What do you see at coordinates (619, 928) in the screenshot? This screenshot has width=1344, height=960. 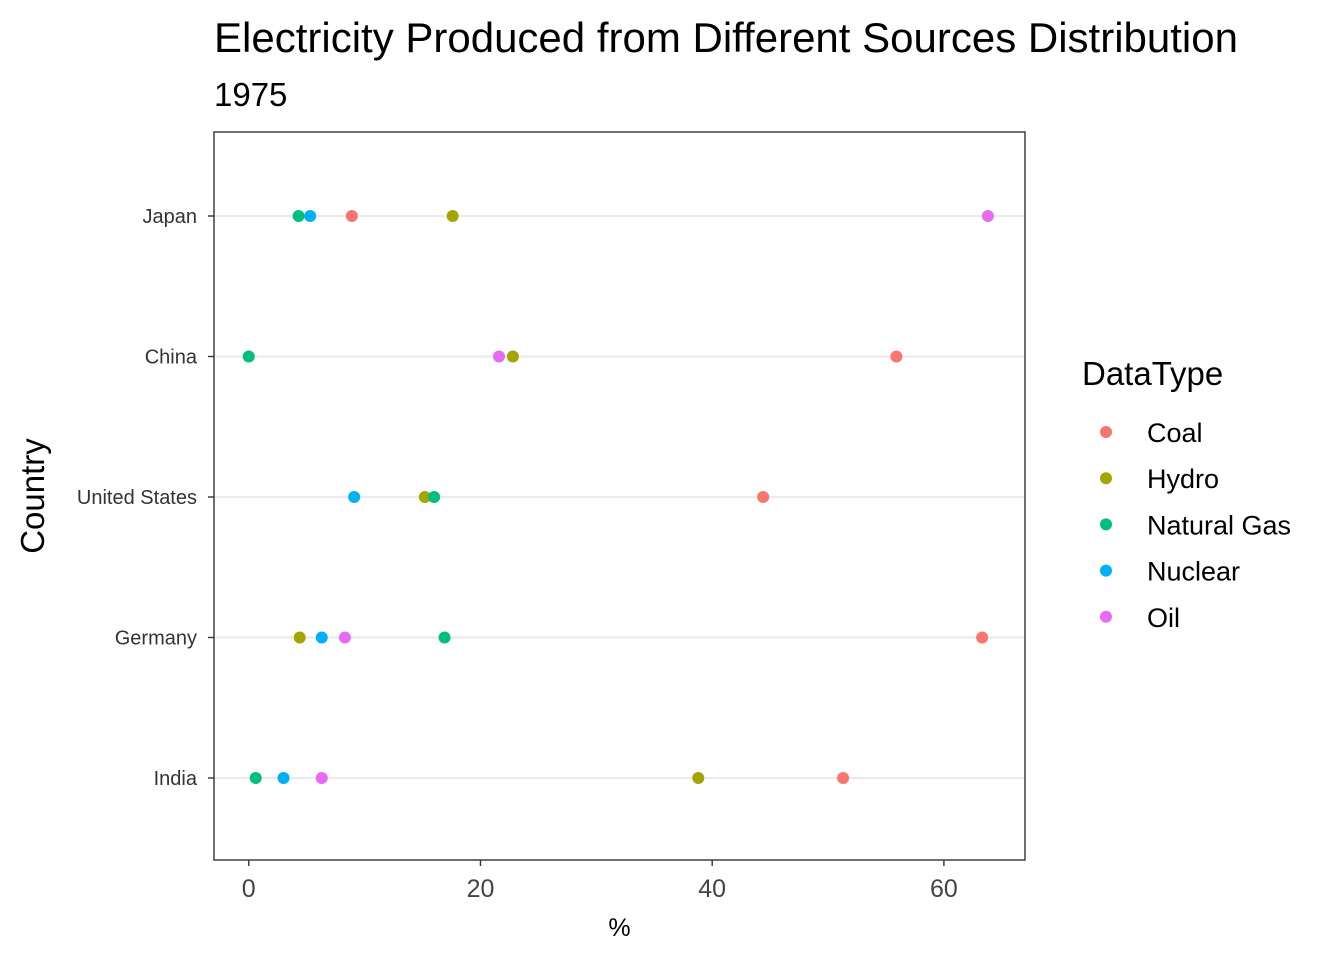 I see `x-axis-label: %` at bounding box center [619, 928].